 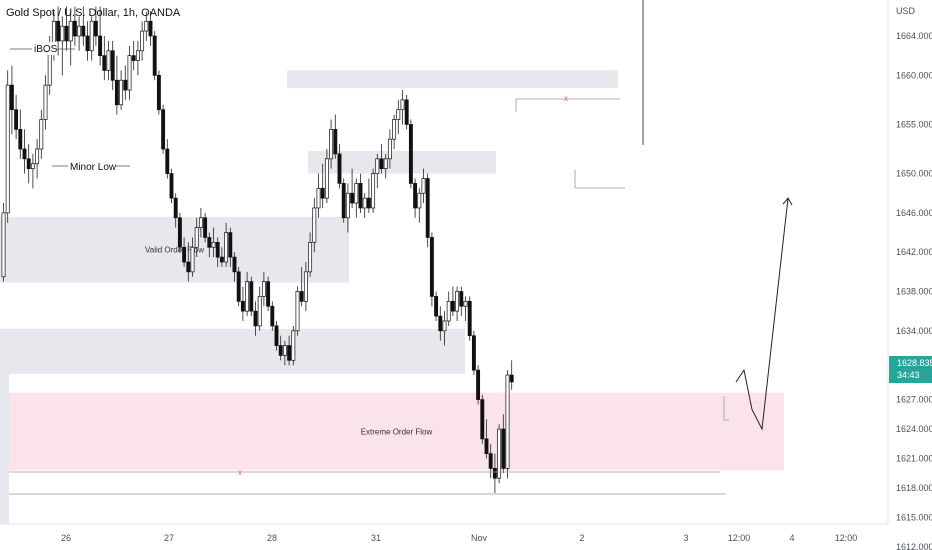 What do you see at coordinates (396, 431) in the screenshot?
I see `order-flow-zone` at bounding box center [396, 431].